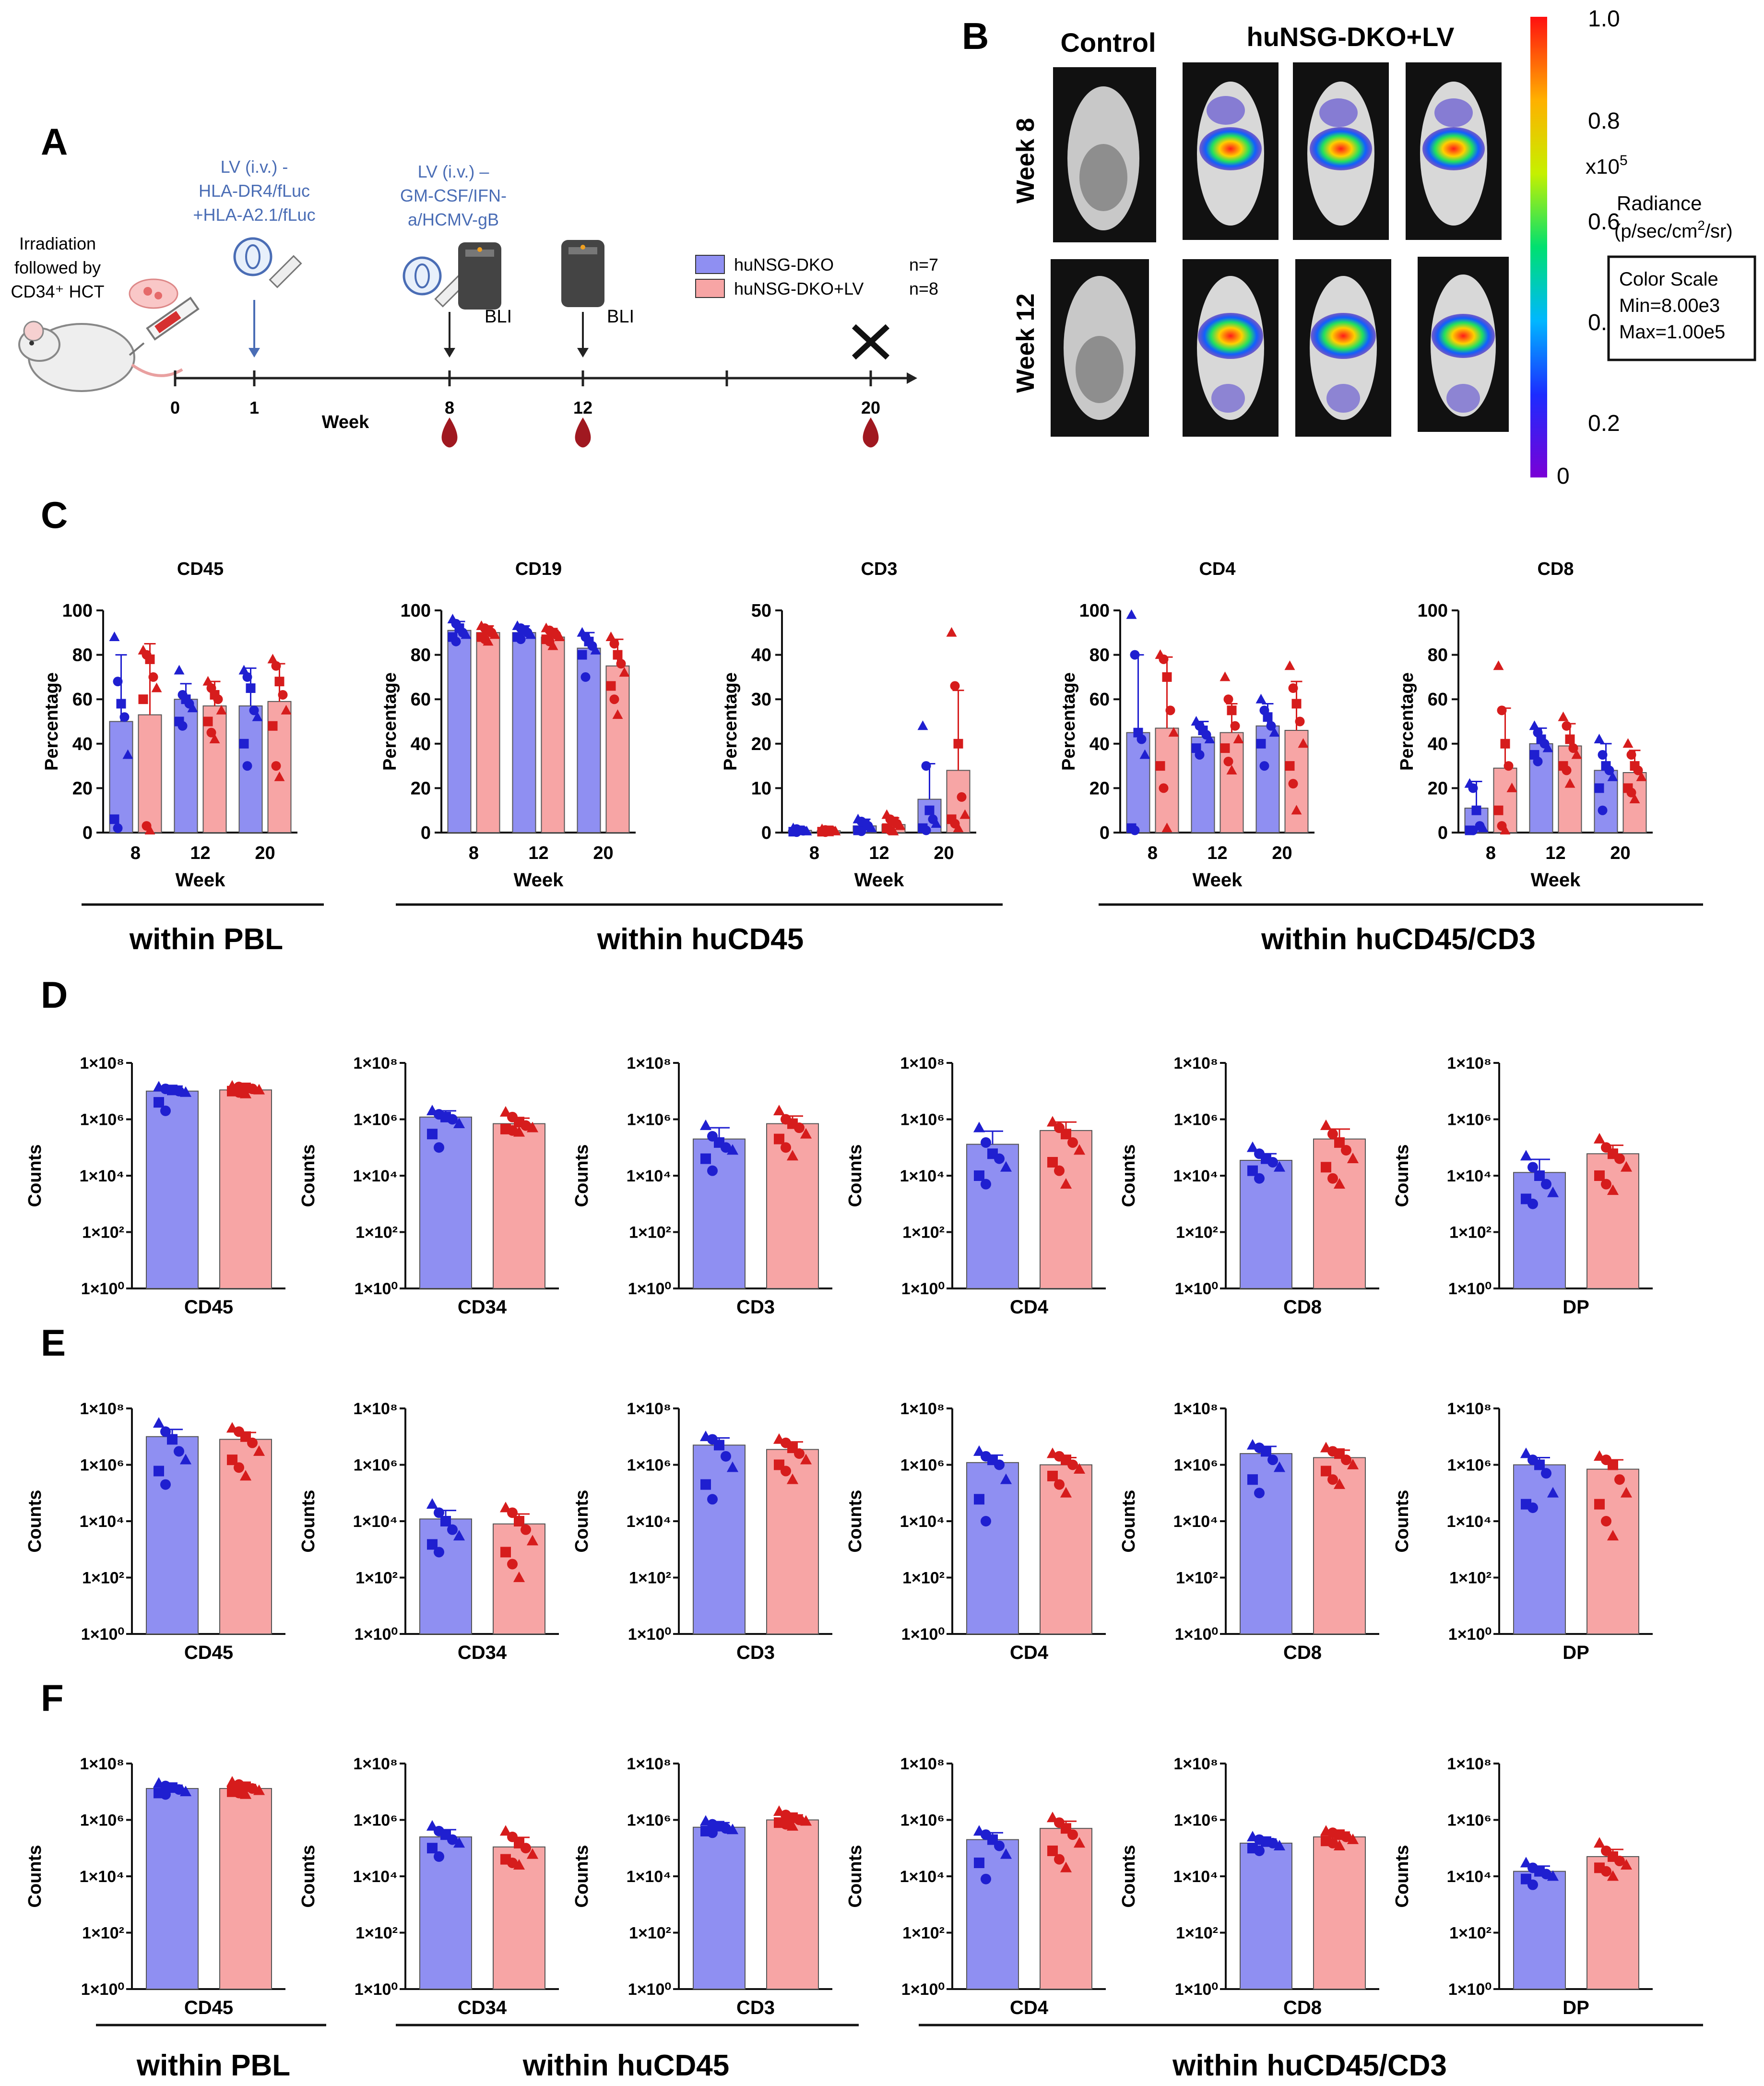 The height and width of the screenshot is (2086, 1764). What do you see at coordinates (416, 611) in the screenshot?
I see `y-tick-label: 100` at bounding box center [416, 611].